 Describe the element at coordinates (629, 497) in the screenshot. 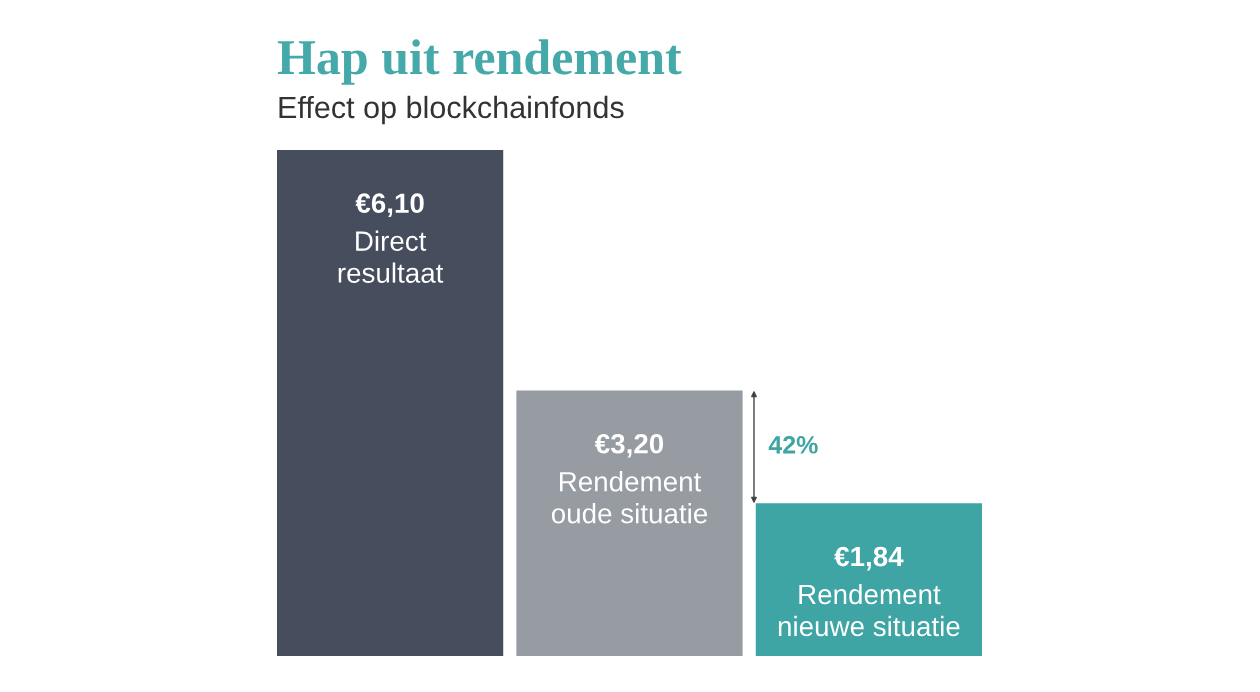

I see `x-tick-label: Rendement oude situatie` at that location.